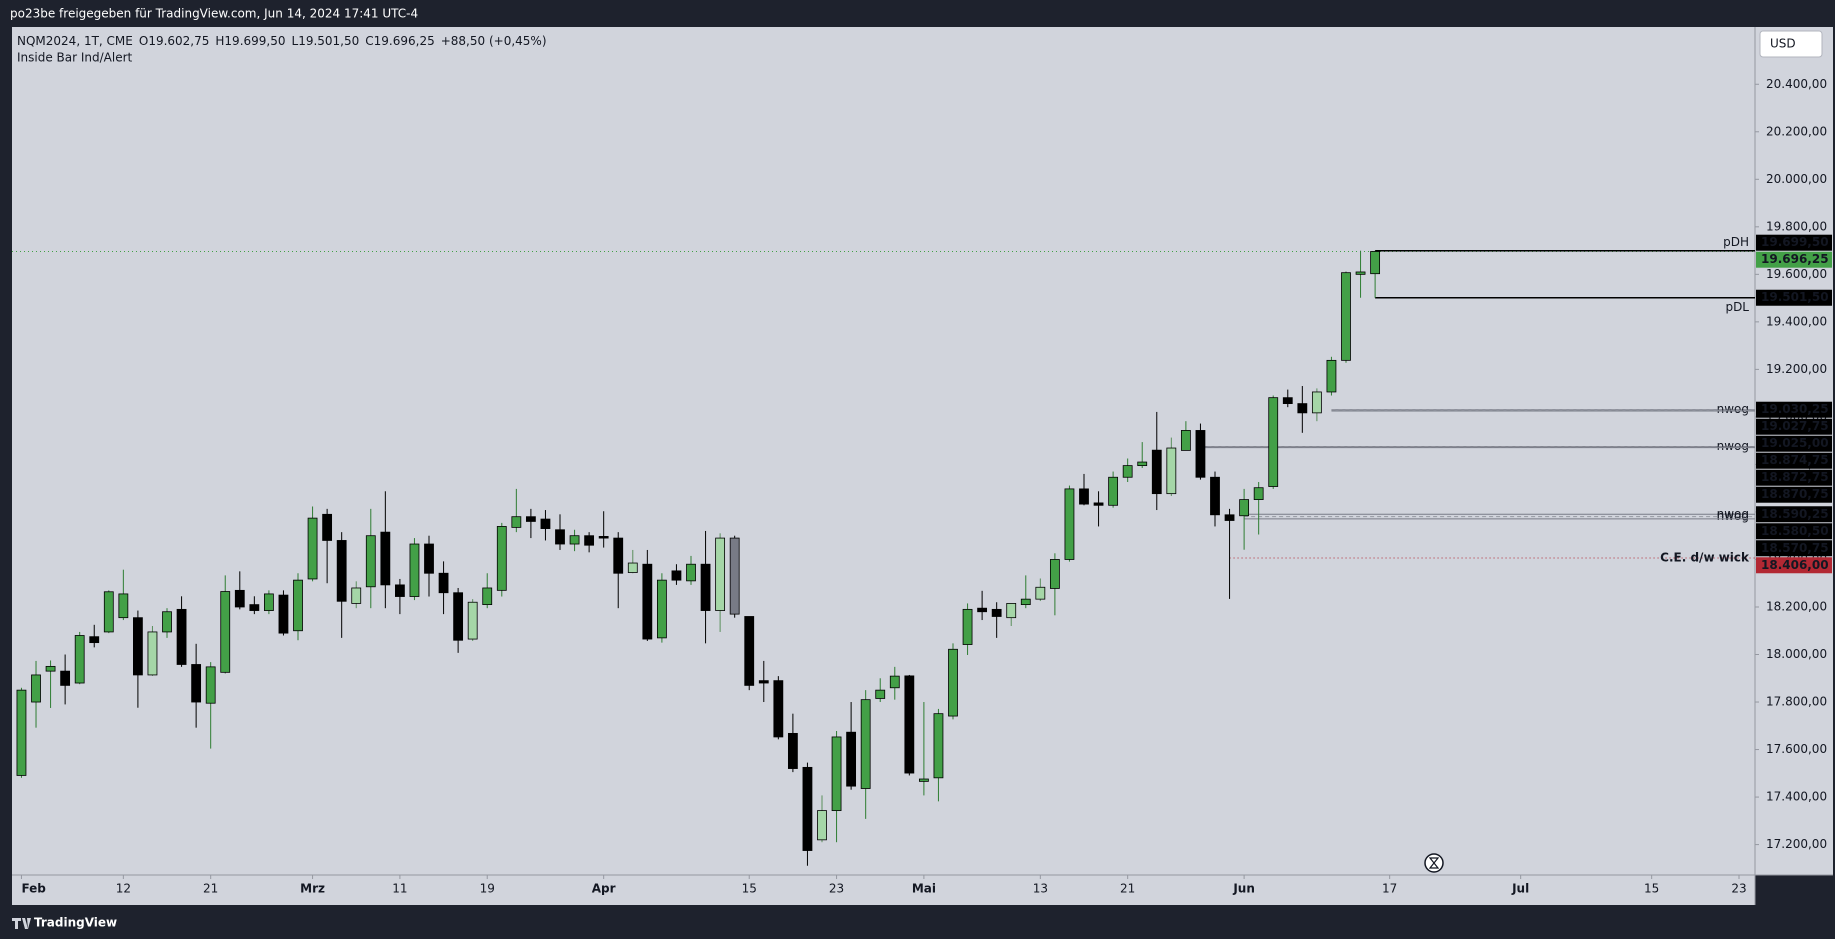 This screenshot has width=1835, height=939. I want to click on price-label: 19.030,25, so click(1795, 409).